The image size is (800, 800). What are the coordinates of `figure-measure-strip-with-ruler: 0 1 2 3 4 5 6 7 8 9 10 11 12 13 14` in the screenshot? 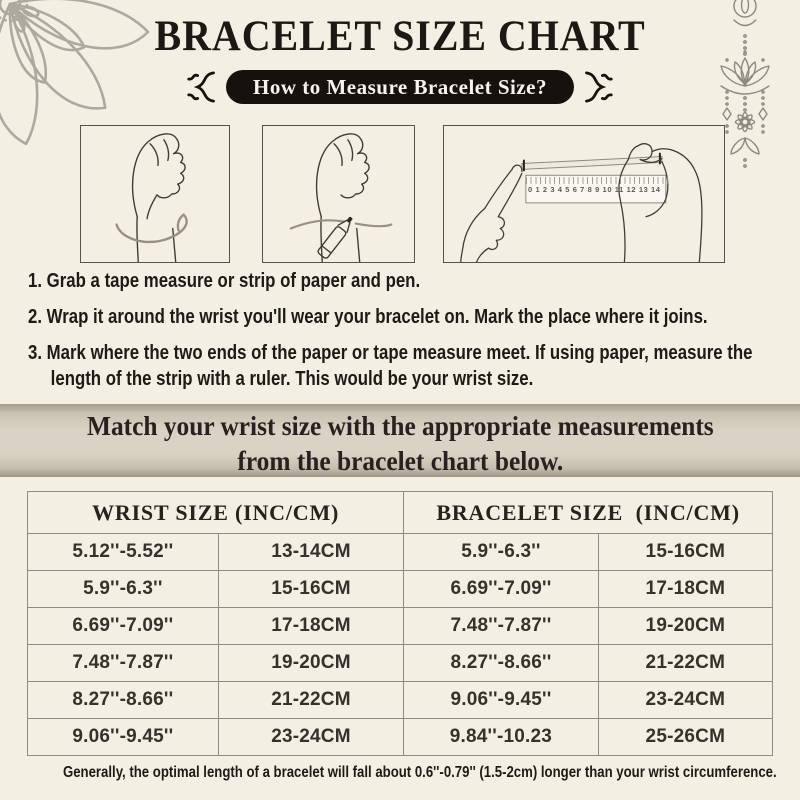 It's located at (584, 194).